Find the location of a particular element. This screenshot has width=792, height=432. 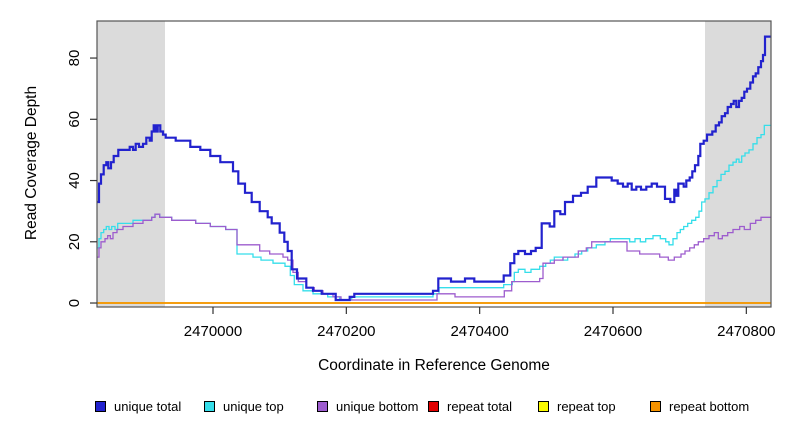

legend-item-repeat-total: repeat total is located at coordinates (470, 406).